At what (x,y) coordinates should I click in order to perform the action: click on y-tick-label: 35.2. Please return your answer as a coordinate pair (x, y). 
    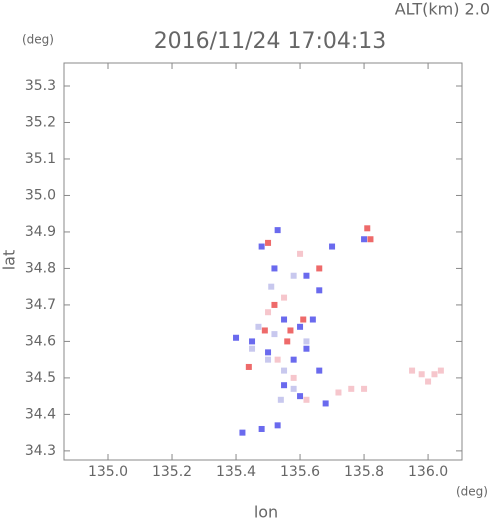
    Looking at the image, I should click on (40, 122).